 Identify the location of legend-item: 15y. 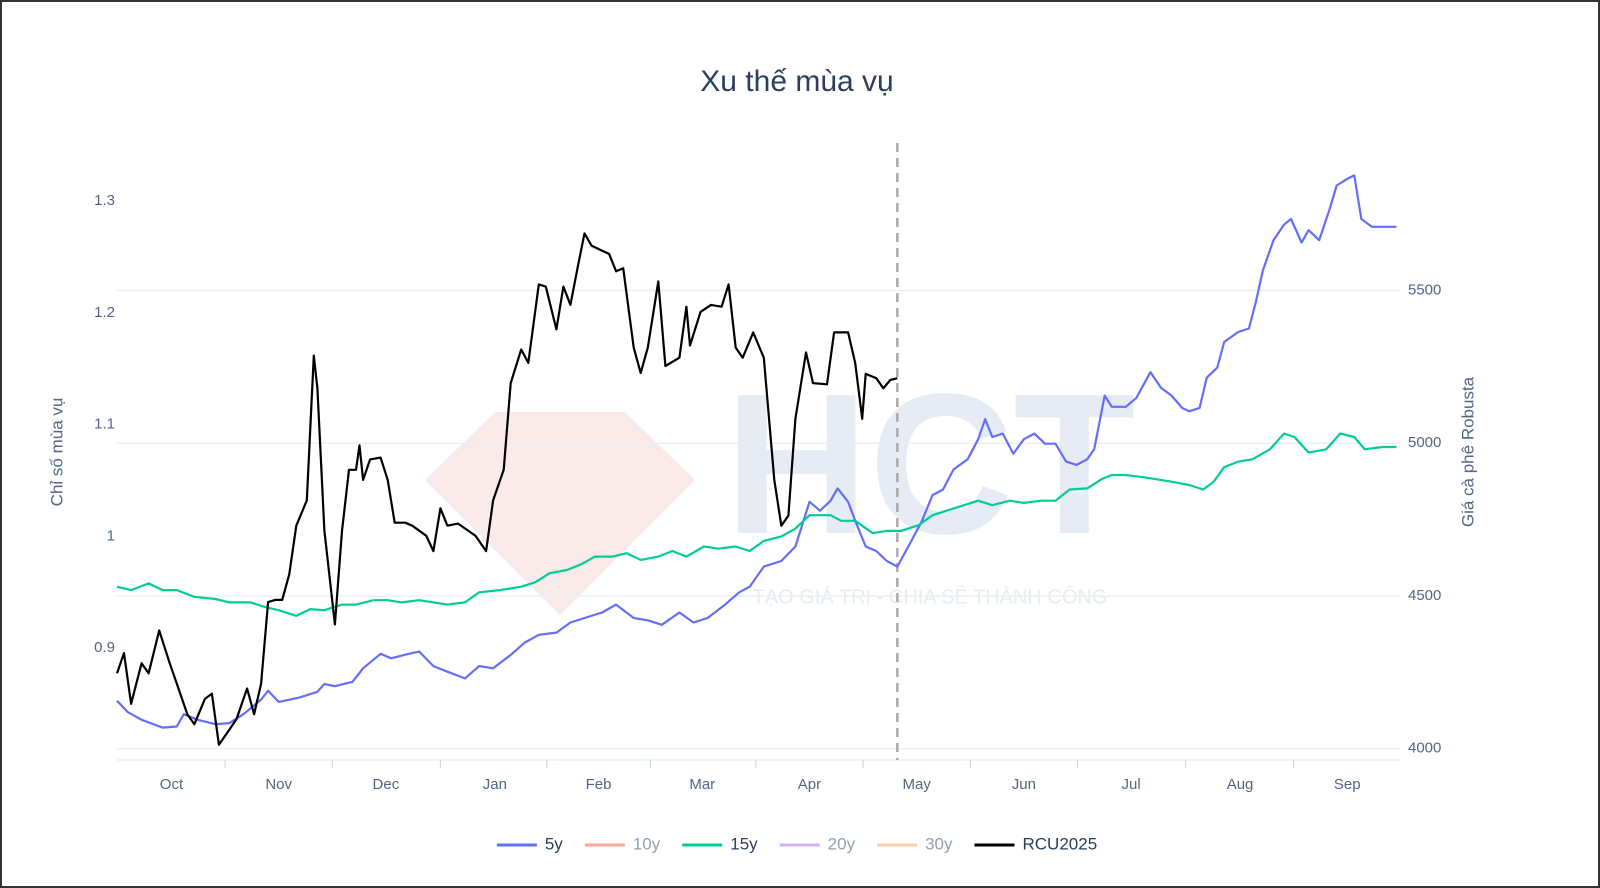
(720, 843).